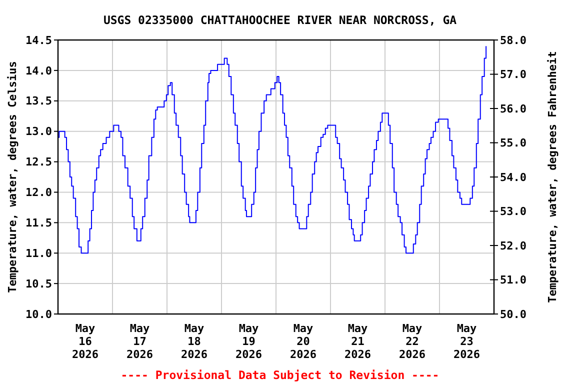  I want to click on y-tick-label: 11.0, so click(39, 253).